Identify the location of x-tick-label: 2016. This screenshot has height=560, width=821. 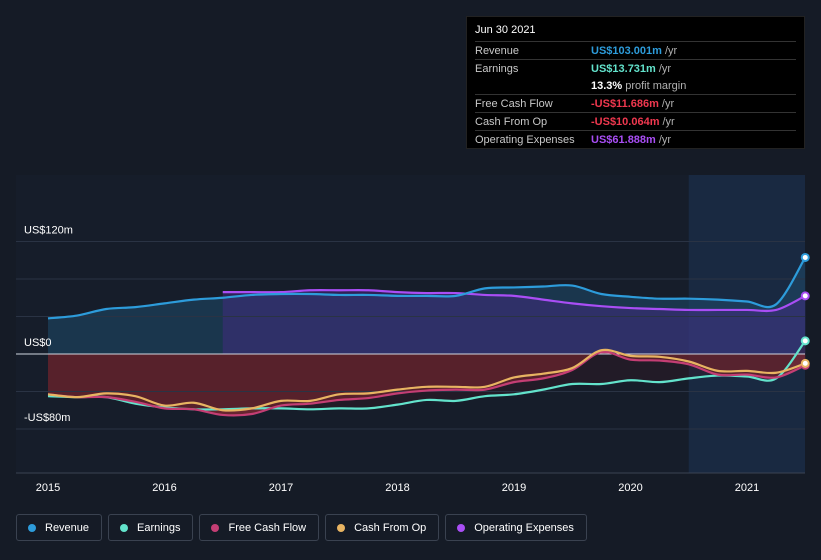
(164, 488).